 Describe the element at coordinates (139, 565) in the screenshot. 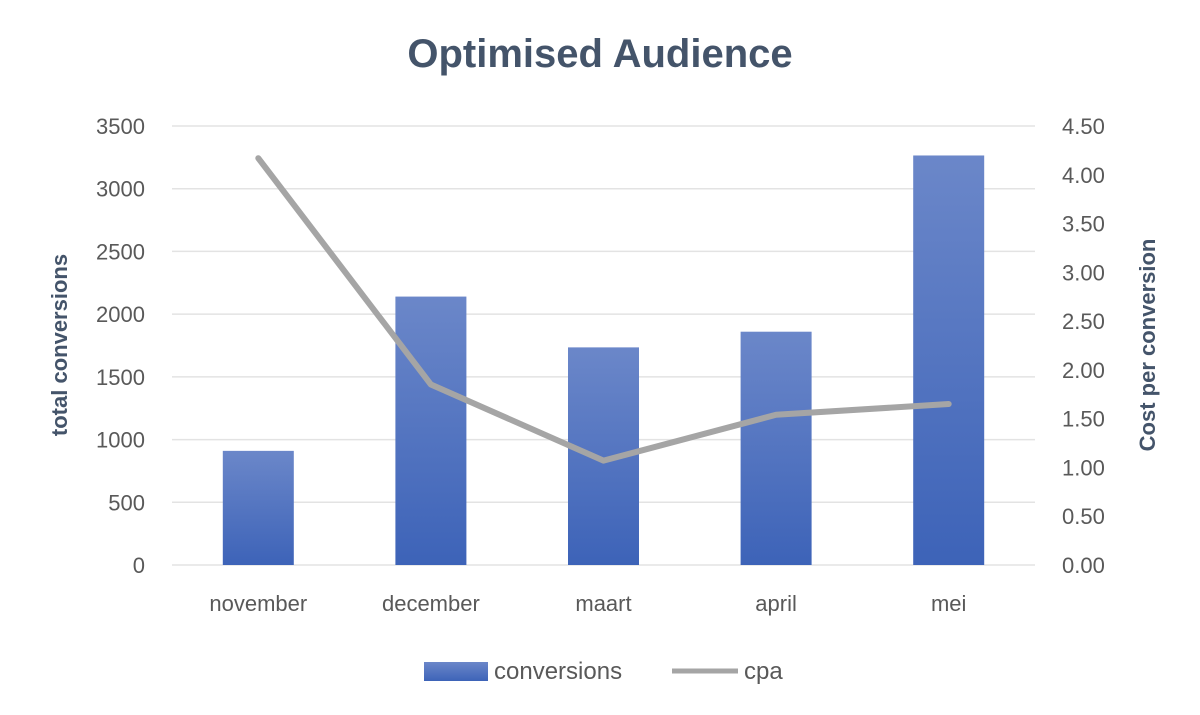

I see `left-axis-tick-label: 0` at that location.